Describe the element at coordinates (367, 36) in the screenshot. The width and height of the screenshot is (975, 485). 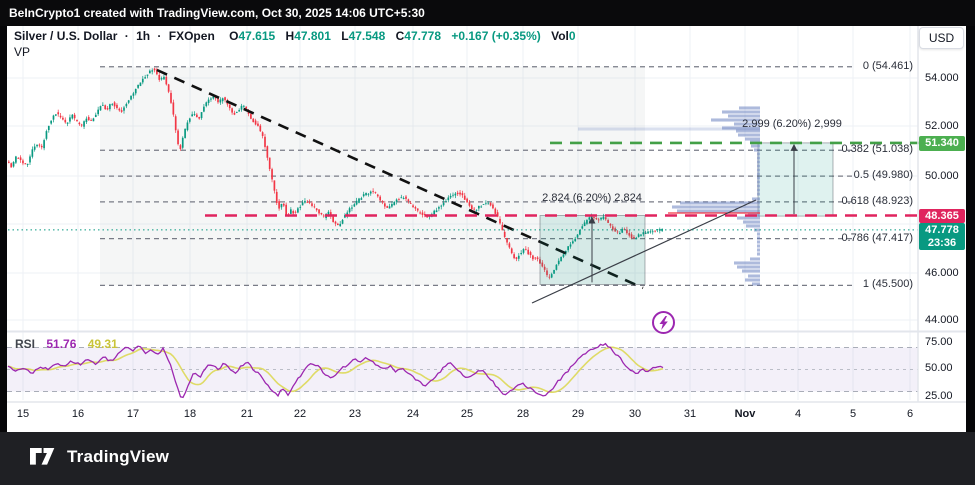
I see `low-value: 47.548` at that location.